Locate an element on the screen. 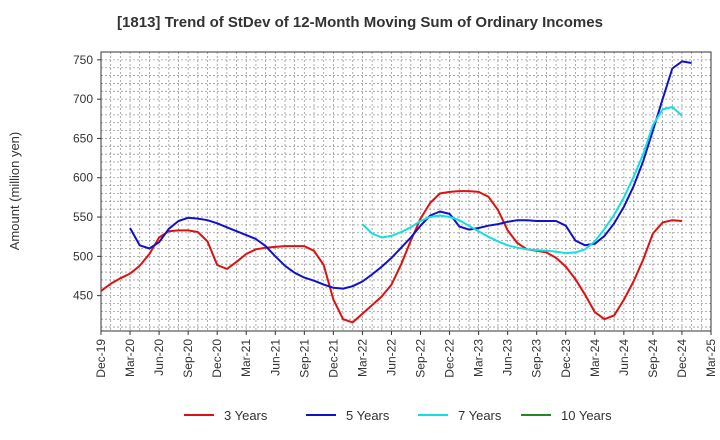 Image resolution: width=720 pixels, height=440 pixels. y-tick-label: 450 is located at coordinates (83, 296).